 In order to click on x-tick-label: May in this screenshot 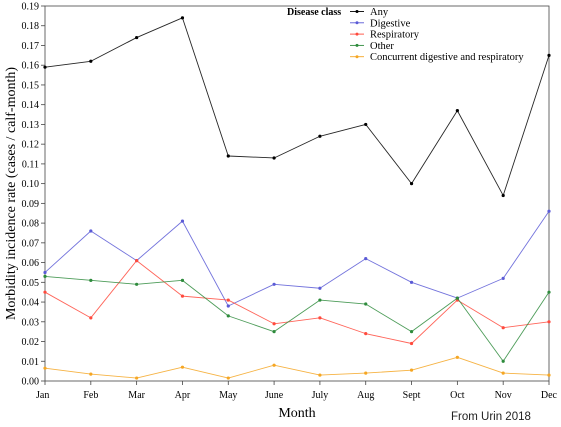, I will do `click(228, 395)`.